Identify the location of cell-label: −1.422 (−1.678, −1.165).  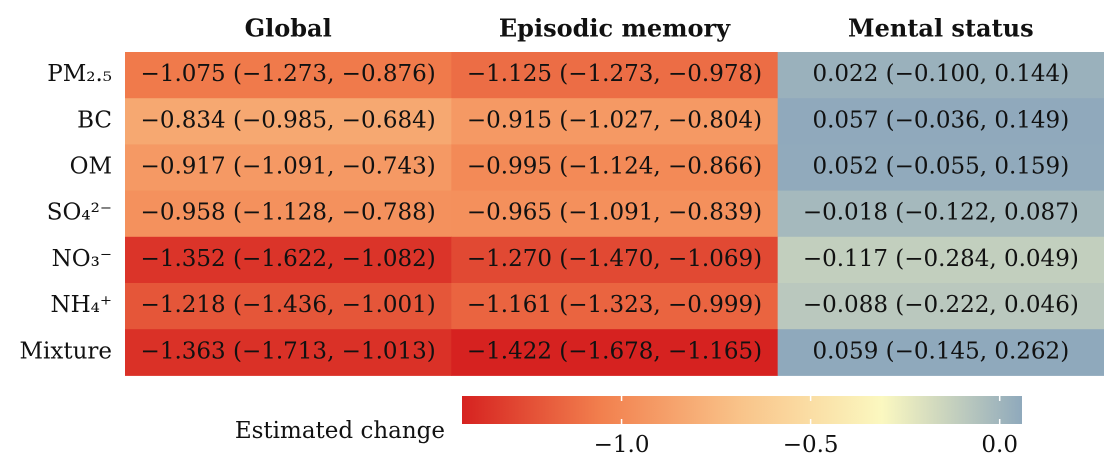
(614, 351).